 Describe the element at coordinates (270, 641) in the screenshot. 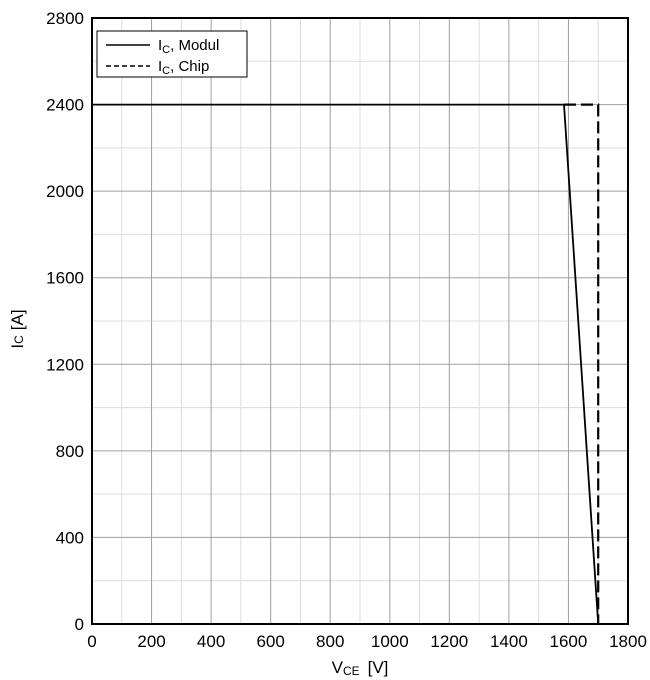

I see `x-tick-label: 600` at that location.